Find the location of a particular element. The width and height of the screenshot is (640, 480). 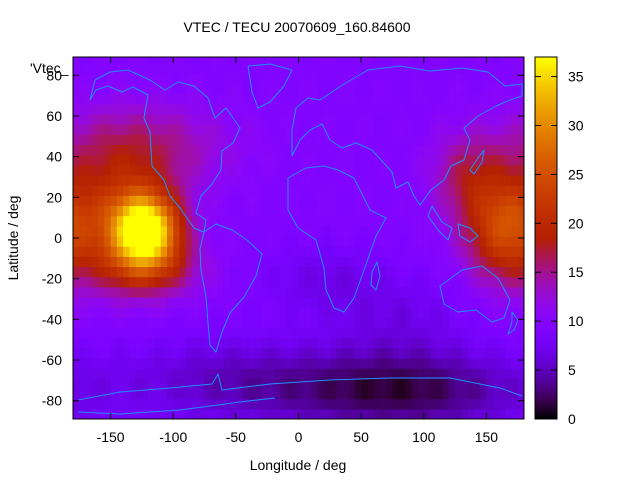

y-axis-label: Latitude / deg is located at coordinates (13, 238).